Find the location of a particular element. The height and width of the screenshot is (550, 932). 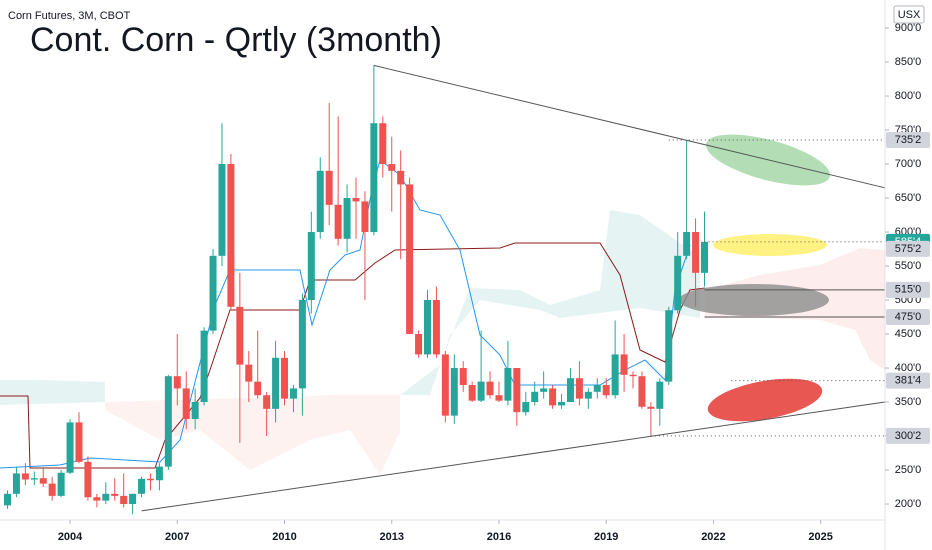

level-label: 515'0 is located at coordinates (908, 290).